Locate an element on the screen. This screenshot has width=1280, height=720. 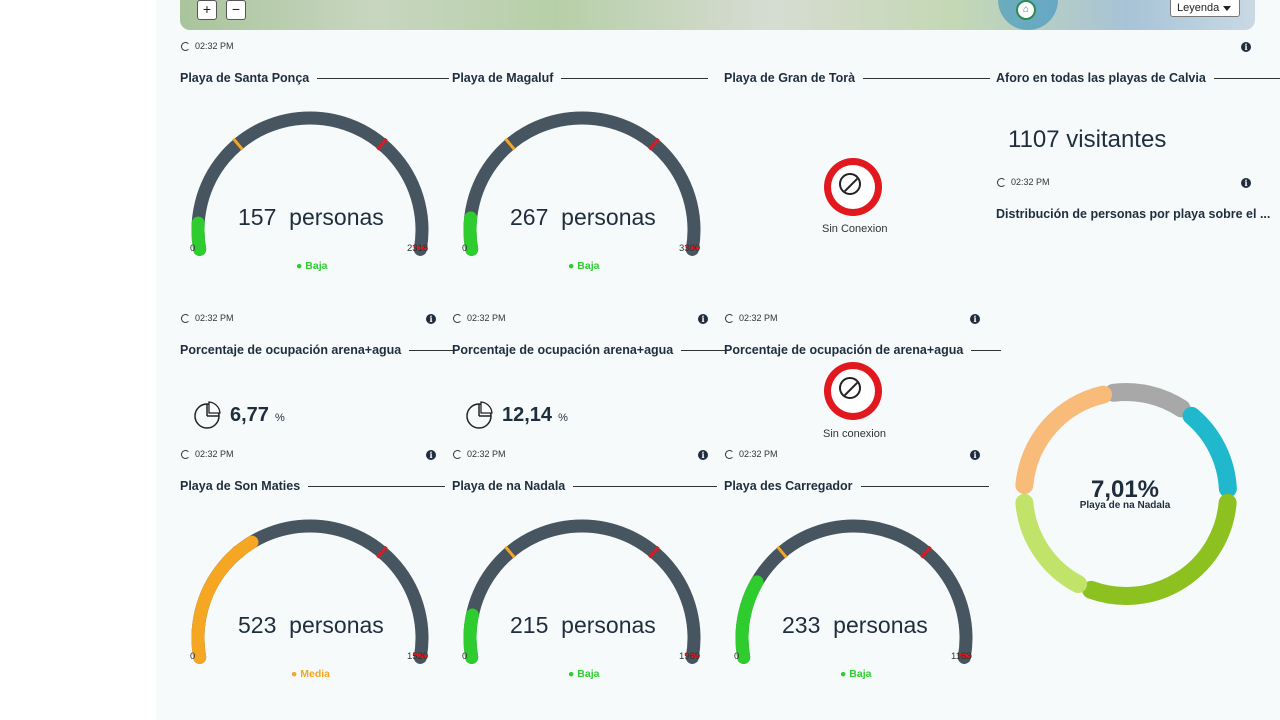
legend-dropdown: Leyenda is located at coordinates (1205, 8).